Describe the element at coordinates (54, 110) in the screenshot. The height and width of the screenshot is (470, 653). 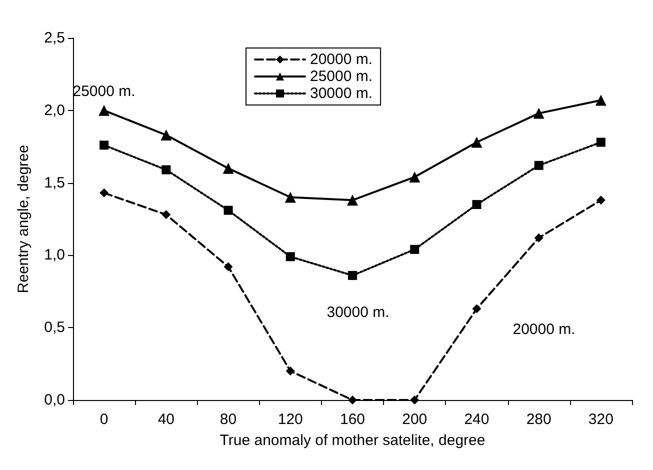
I see `y-tick-label: 2,0` at that location.